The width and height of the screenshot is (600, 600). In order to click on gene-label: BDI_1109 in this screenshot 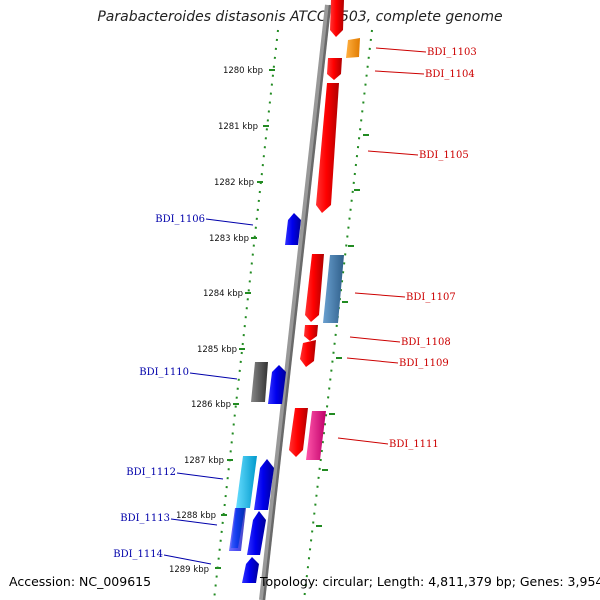, I will do `click(424, 363)`.